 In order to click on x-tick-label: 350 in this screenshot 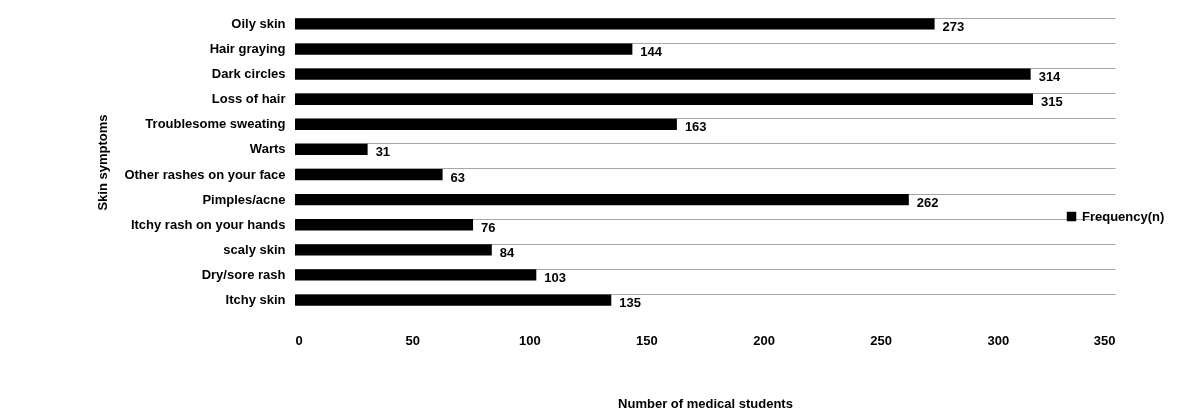, I will do `click(1104, 340)`.